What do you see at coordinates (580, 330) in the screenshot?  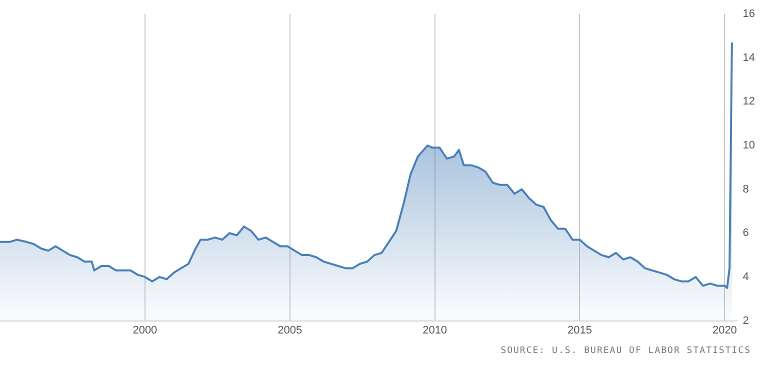 I see `x-tick-label: 2015` at bounding box center [580, 330].